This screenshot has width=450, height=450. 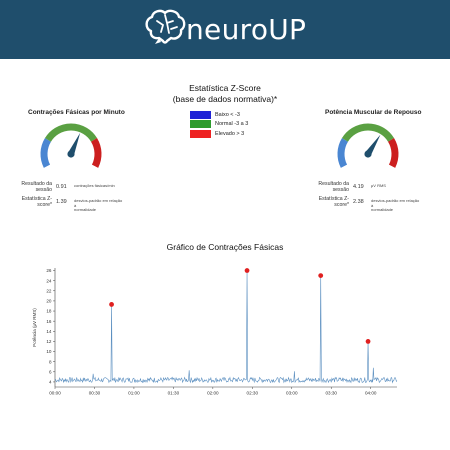 I want to click on gauge-muscle-power, so click(x=368, y=145).